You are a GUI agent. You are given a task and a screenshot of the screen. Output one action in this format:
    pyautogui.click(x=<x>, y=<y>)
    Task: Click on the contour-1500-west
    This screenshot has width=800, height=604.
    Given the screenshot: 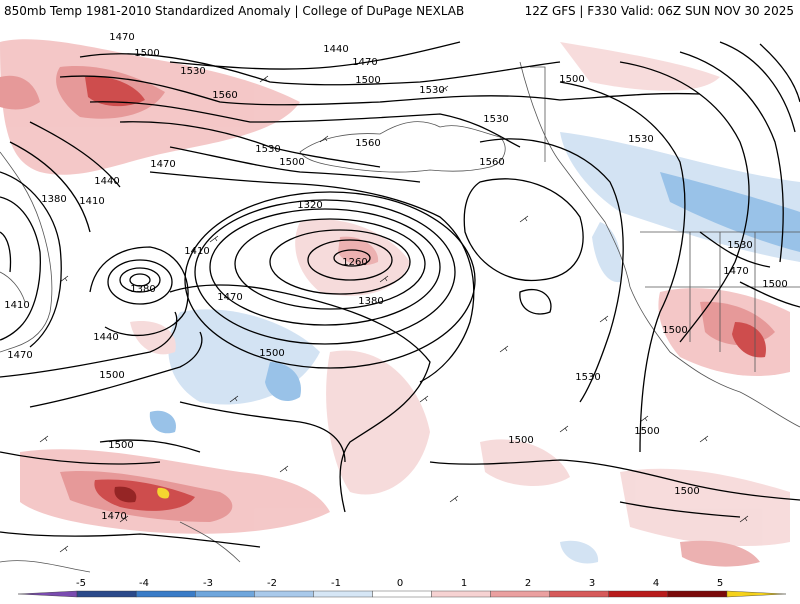 What is the action you would take?
    pyautogui.click(x=116, y=369)
    